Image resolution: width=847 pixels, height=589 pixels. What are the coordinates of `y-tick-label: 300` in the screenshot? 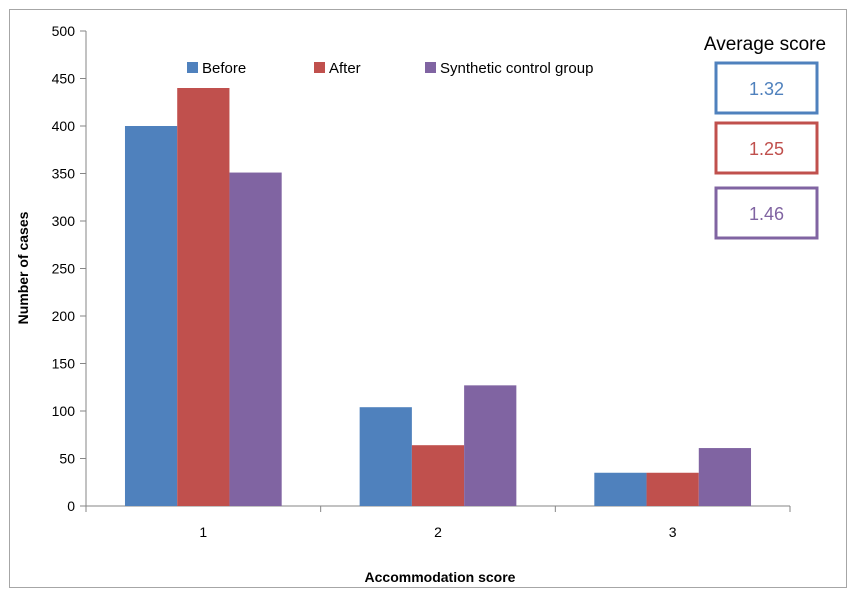 It's located at (64, 221).